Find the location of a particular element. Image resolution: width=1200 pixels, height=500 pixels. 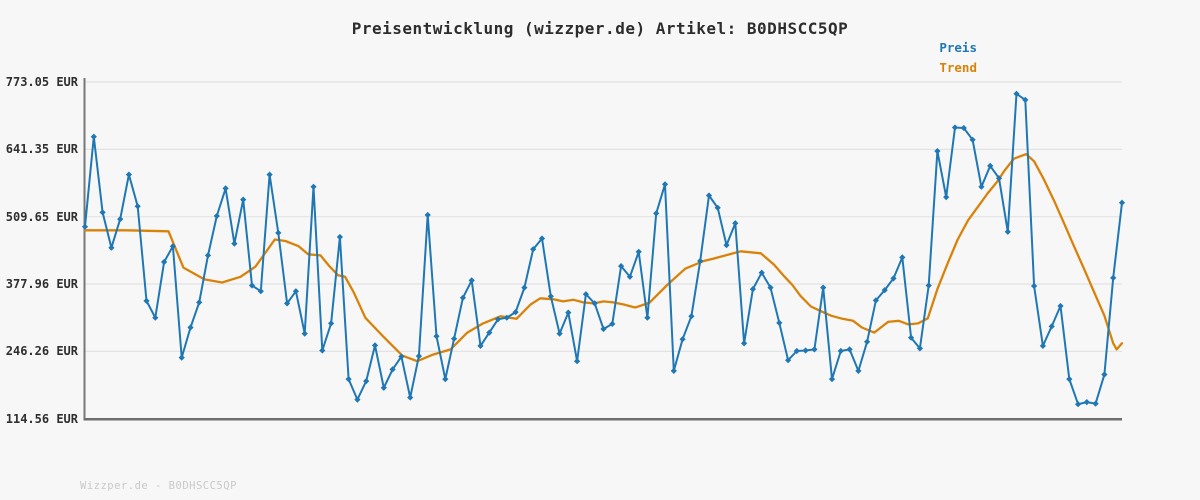

legend-item-trend: Trend is located at coordinates (958, 67).